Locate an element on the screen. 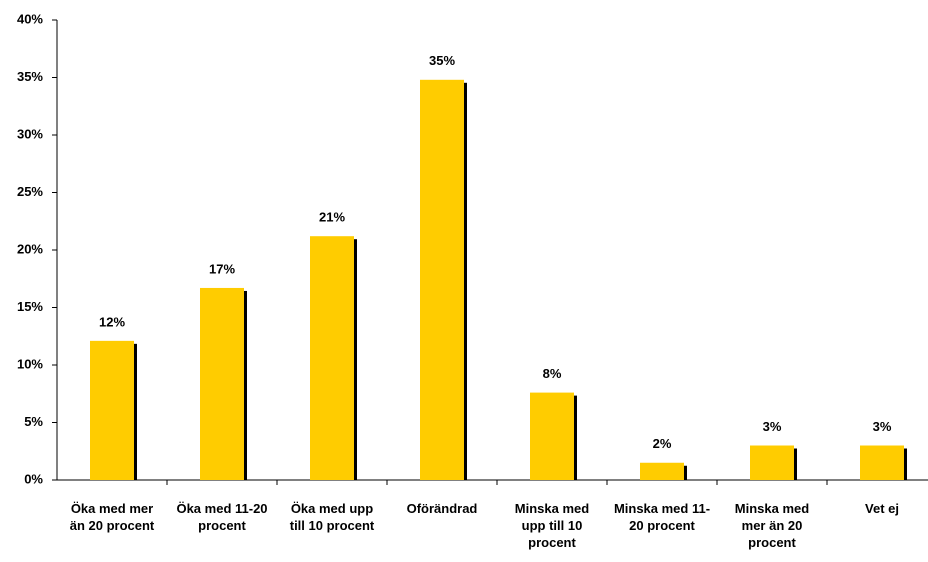  x-tick-label: Öka med upp till 10 procent is located at coordinates (332, 517).